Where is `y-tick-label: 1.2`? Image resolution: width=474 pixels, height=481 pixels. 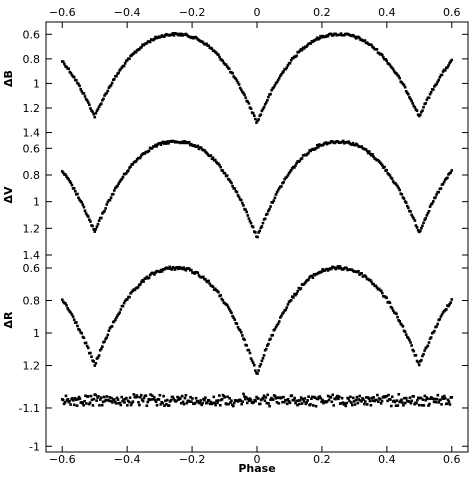
y-tick-label: 1.2 is located at coordinates (32, 108).